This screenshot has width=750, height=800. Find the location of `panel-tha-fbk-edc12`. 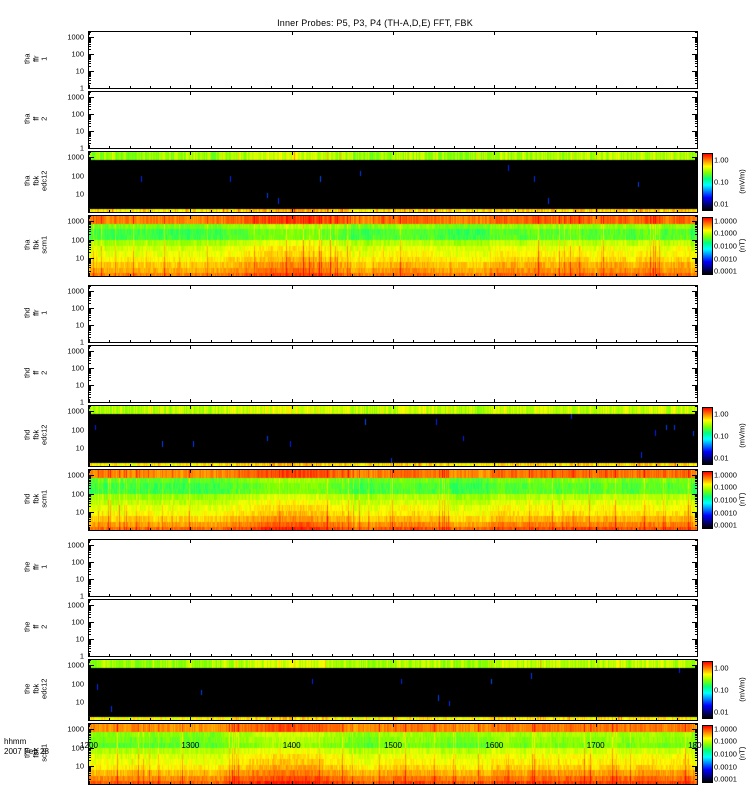

panel-tha-fbk-edc12 is located at coordinates (393, 182).